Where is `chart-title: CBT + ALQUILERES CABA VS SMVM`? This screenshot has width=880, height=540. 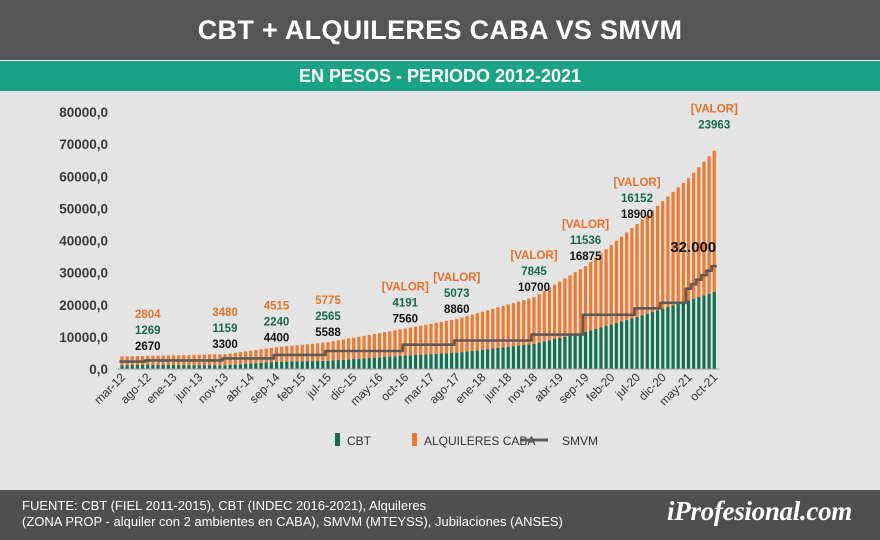 chart-title: CBT + ALQUILERES CABA VS SMVM is located at coordinates (440, 29).